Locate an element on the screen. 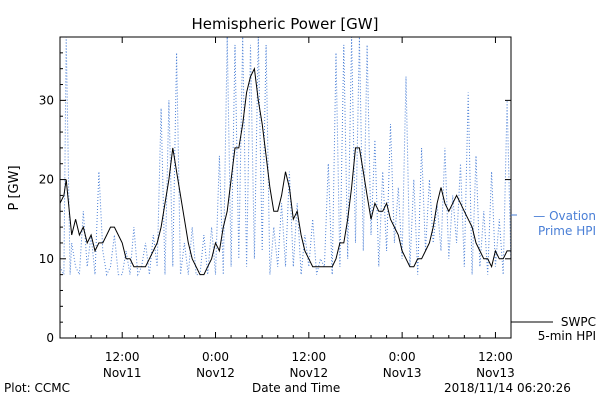 Image resolution: width=600 pixels, height=400 pixels. y-tick-label: 30 is located at coordinates (46, 100).